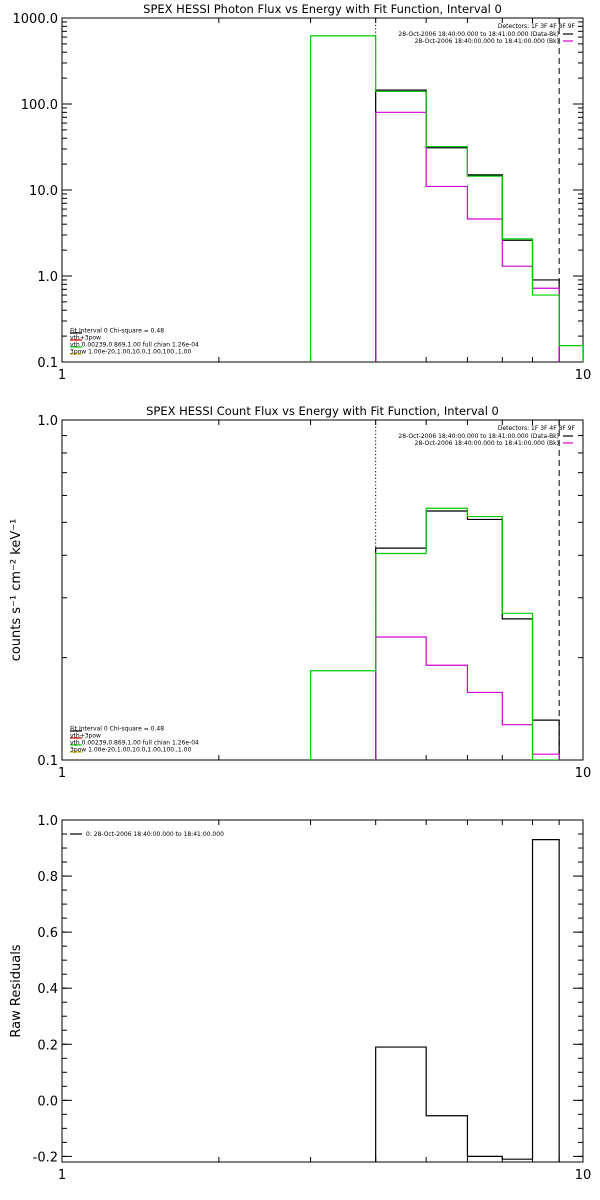 This screenshot has height=1200, width=600. I want to click on y-tick-label: 0.4, so click(47, 989).